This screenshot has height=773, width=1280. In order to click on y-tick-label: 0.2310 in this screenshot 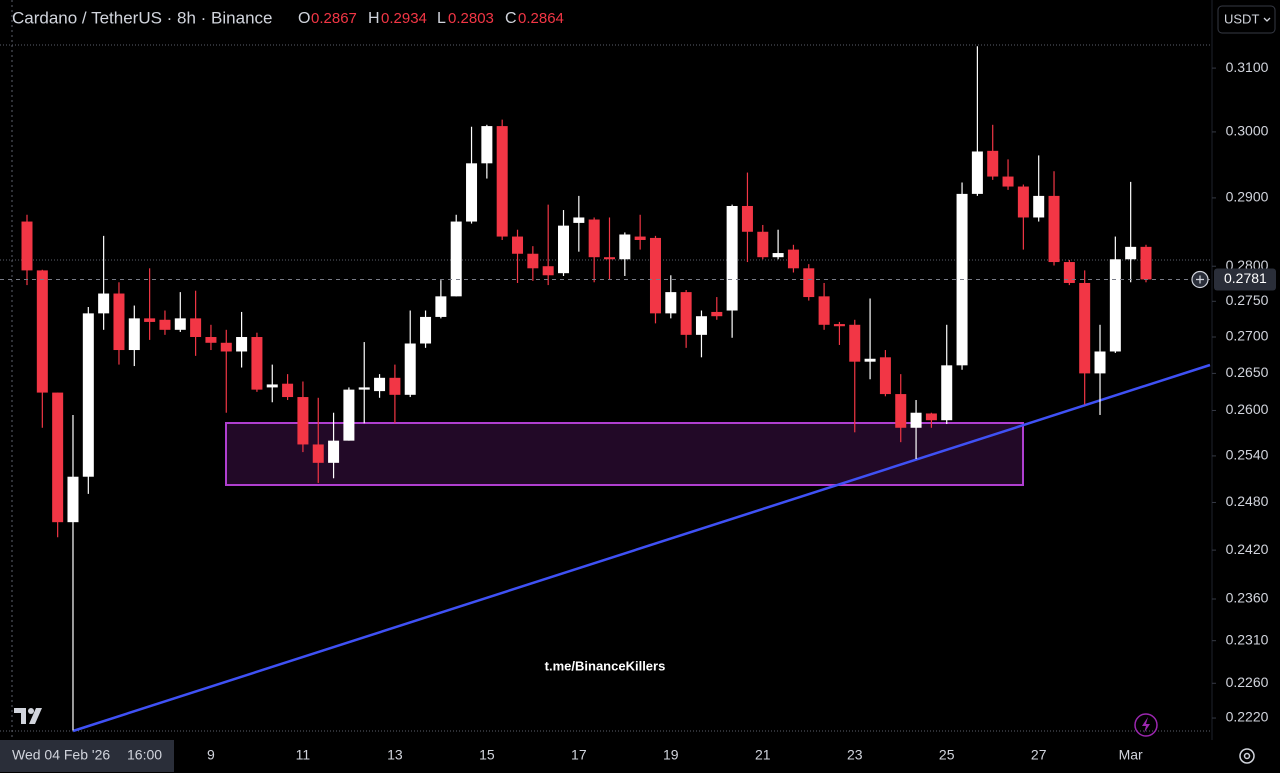, I will do `click(1247, 639)`.